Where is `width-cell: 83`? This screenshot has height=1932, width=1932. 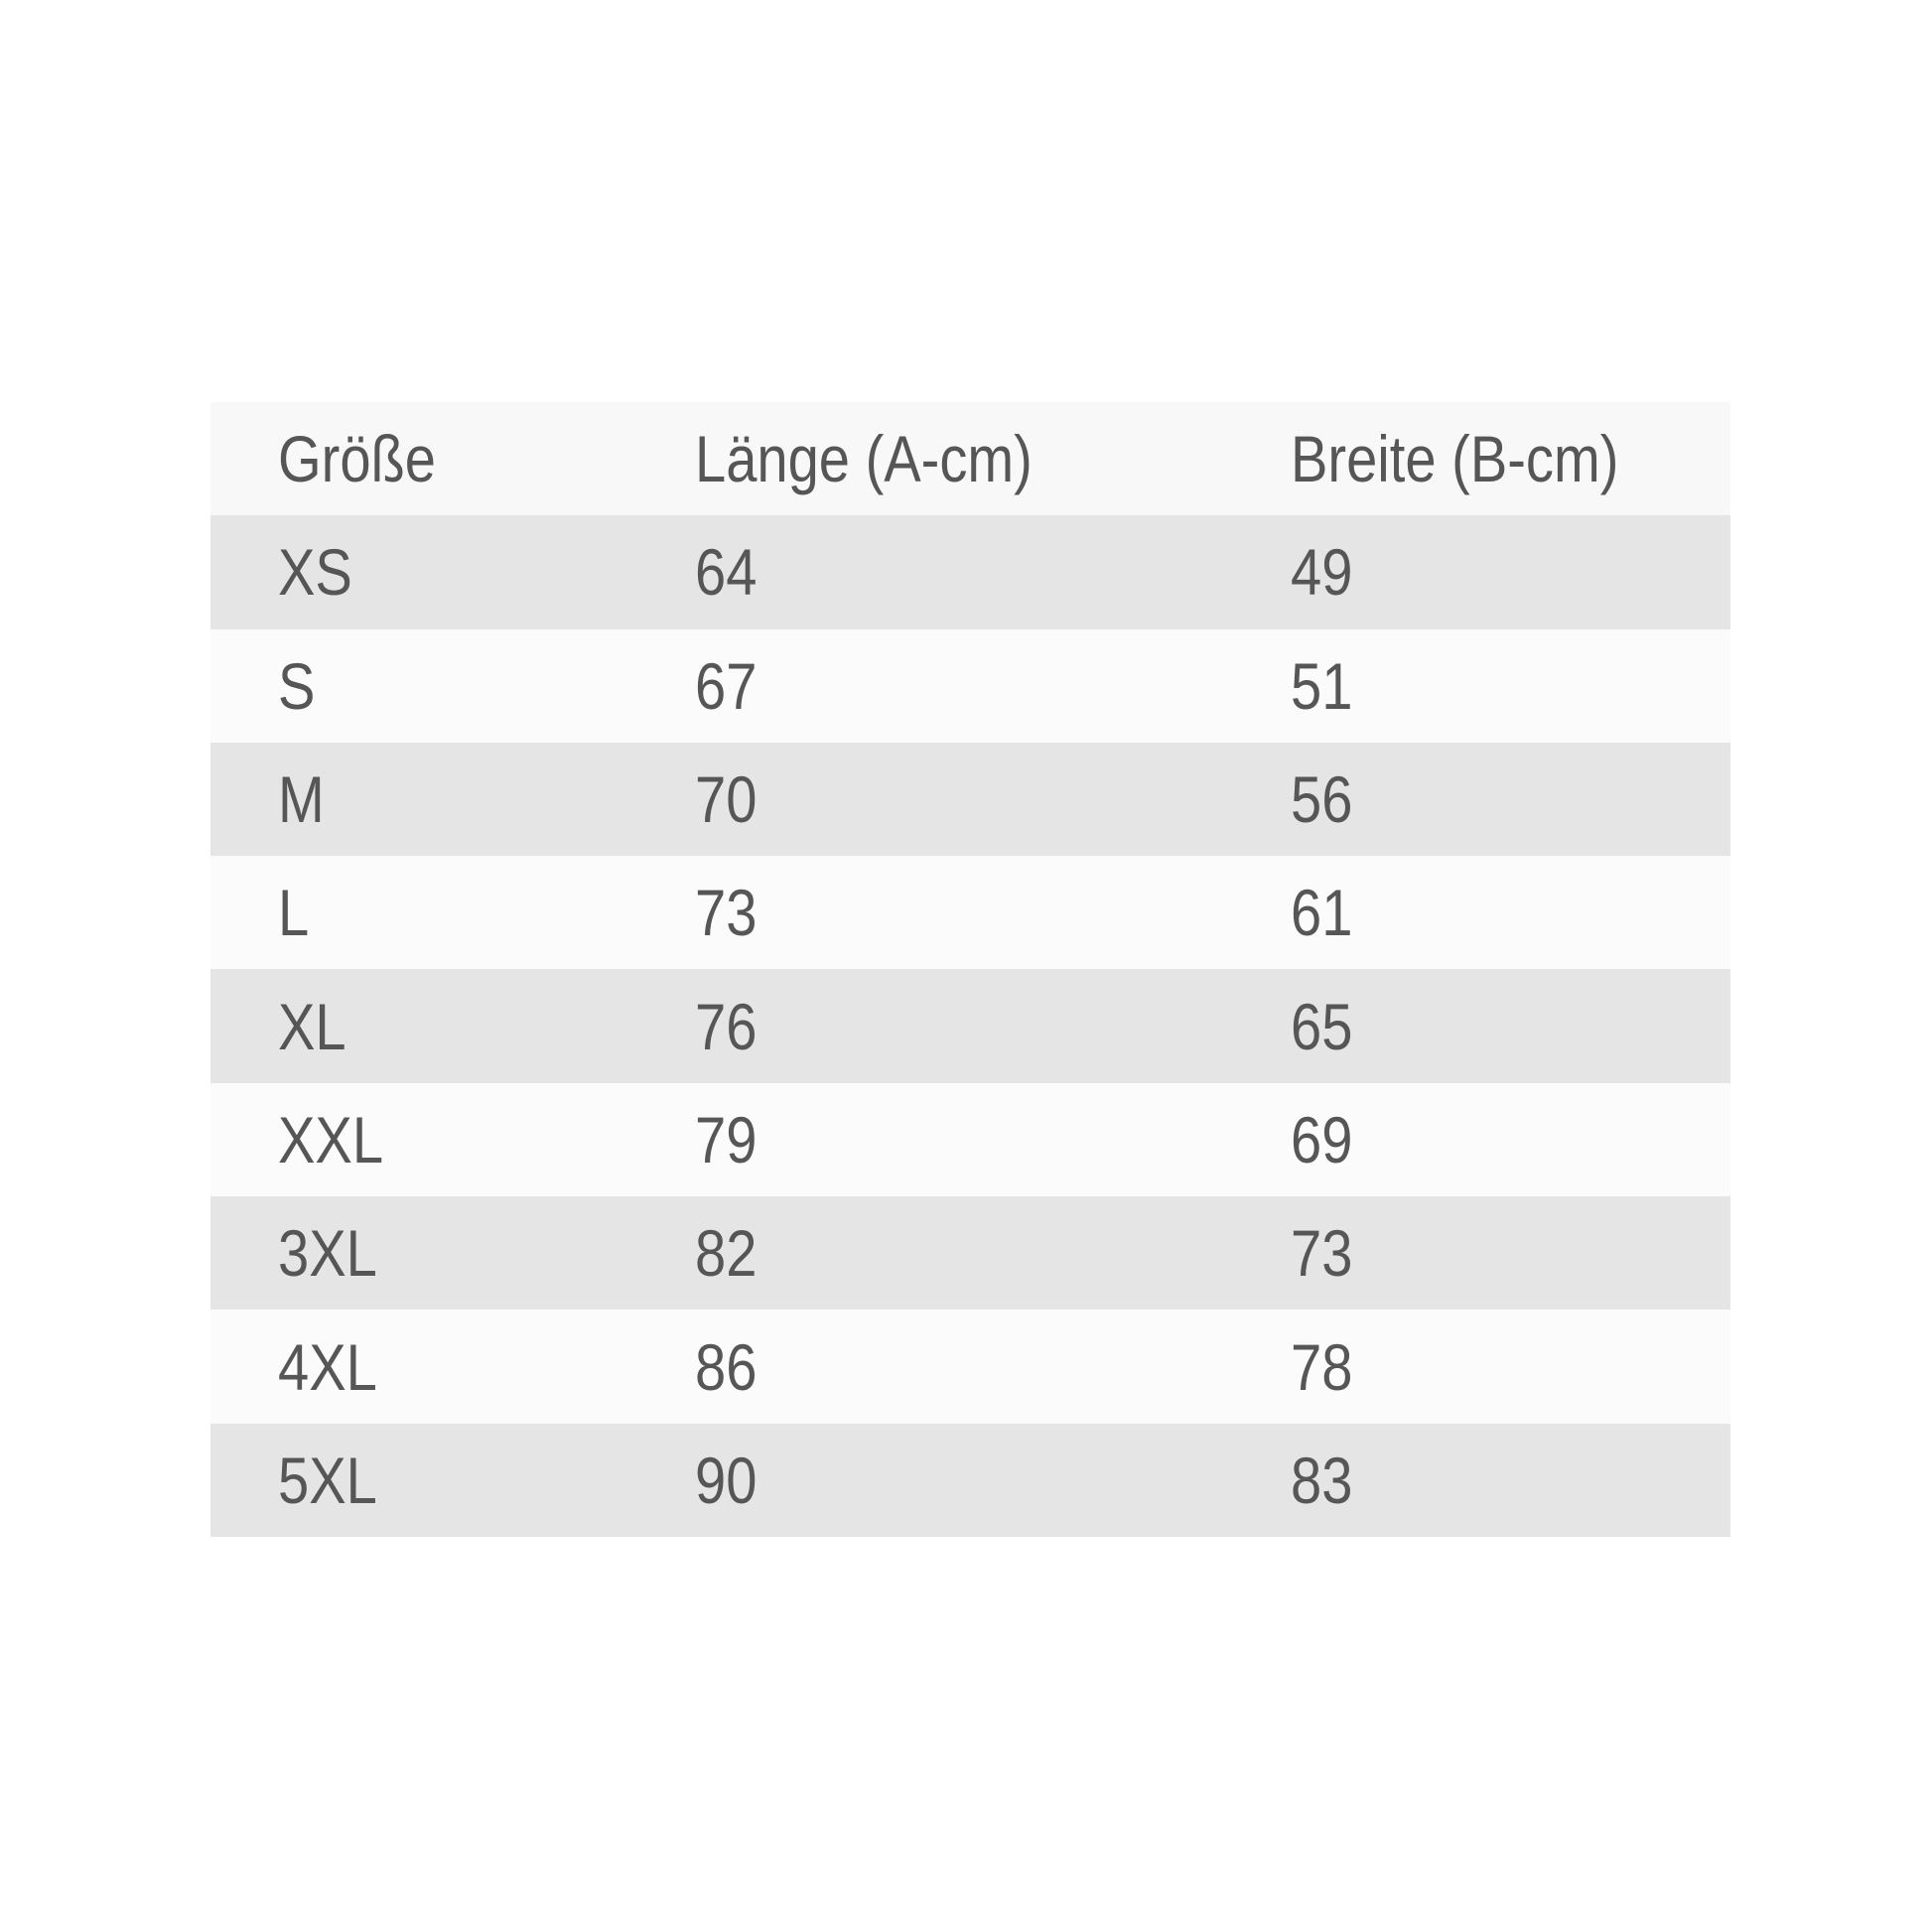 width-cell: 83 is located at coordinates (1322, 1480).